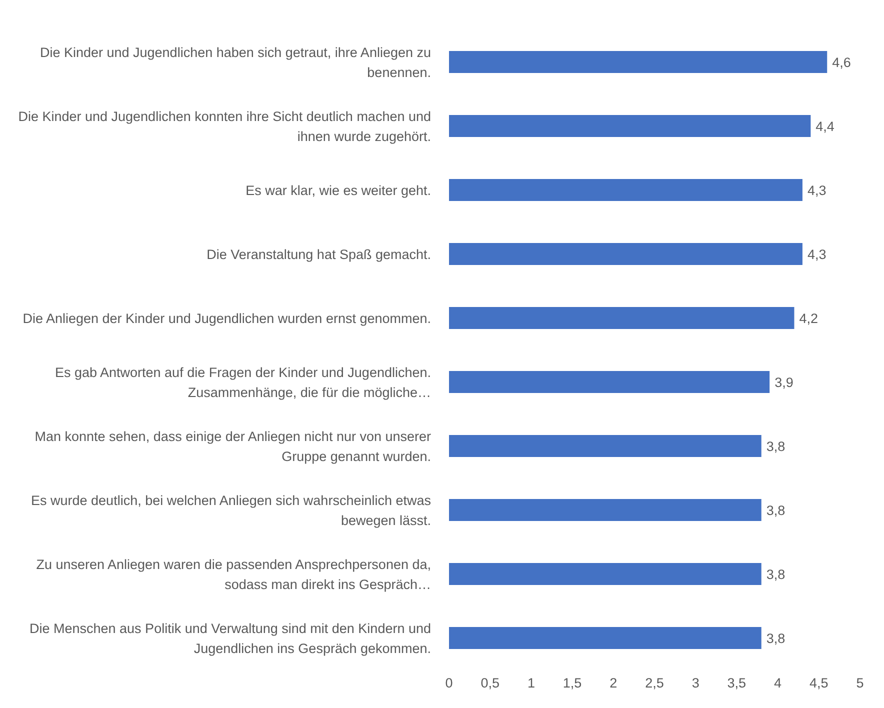  Describe the element at coordinates (490, 683) in the screenshot. I see `x-tick-label: 0,5` at that location.